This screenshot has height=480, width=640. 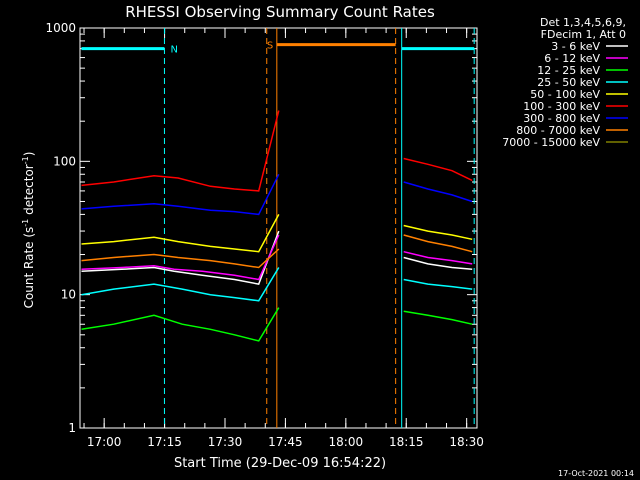 I want to click on x-tick-label: 17:45, so click(x=285, y=442).